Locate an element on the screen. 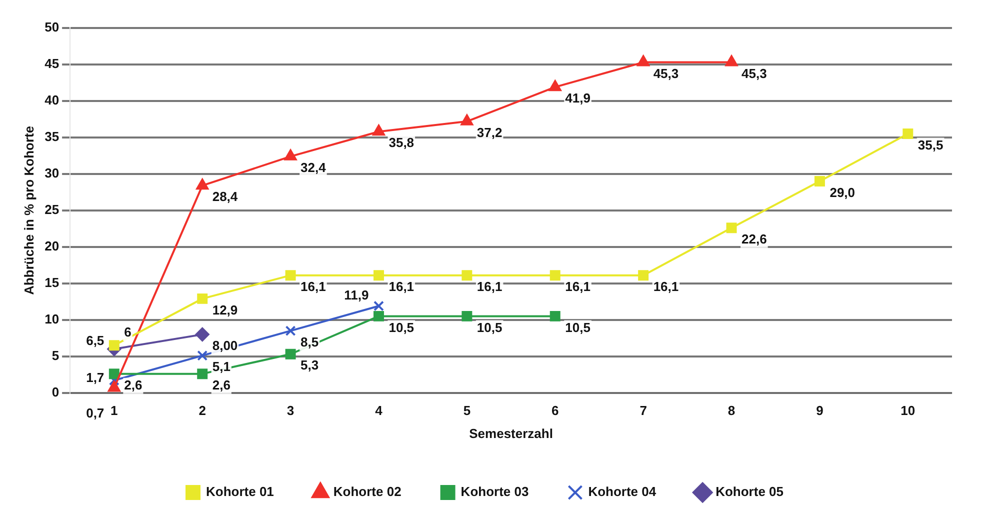 This screenshot has width=990, height=522. y-tick-label: 5 is located at coordinates (56, 355).